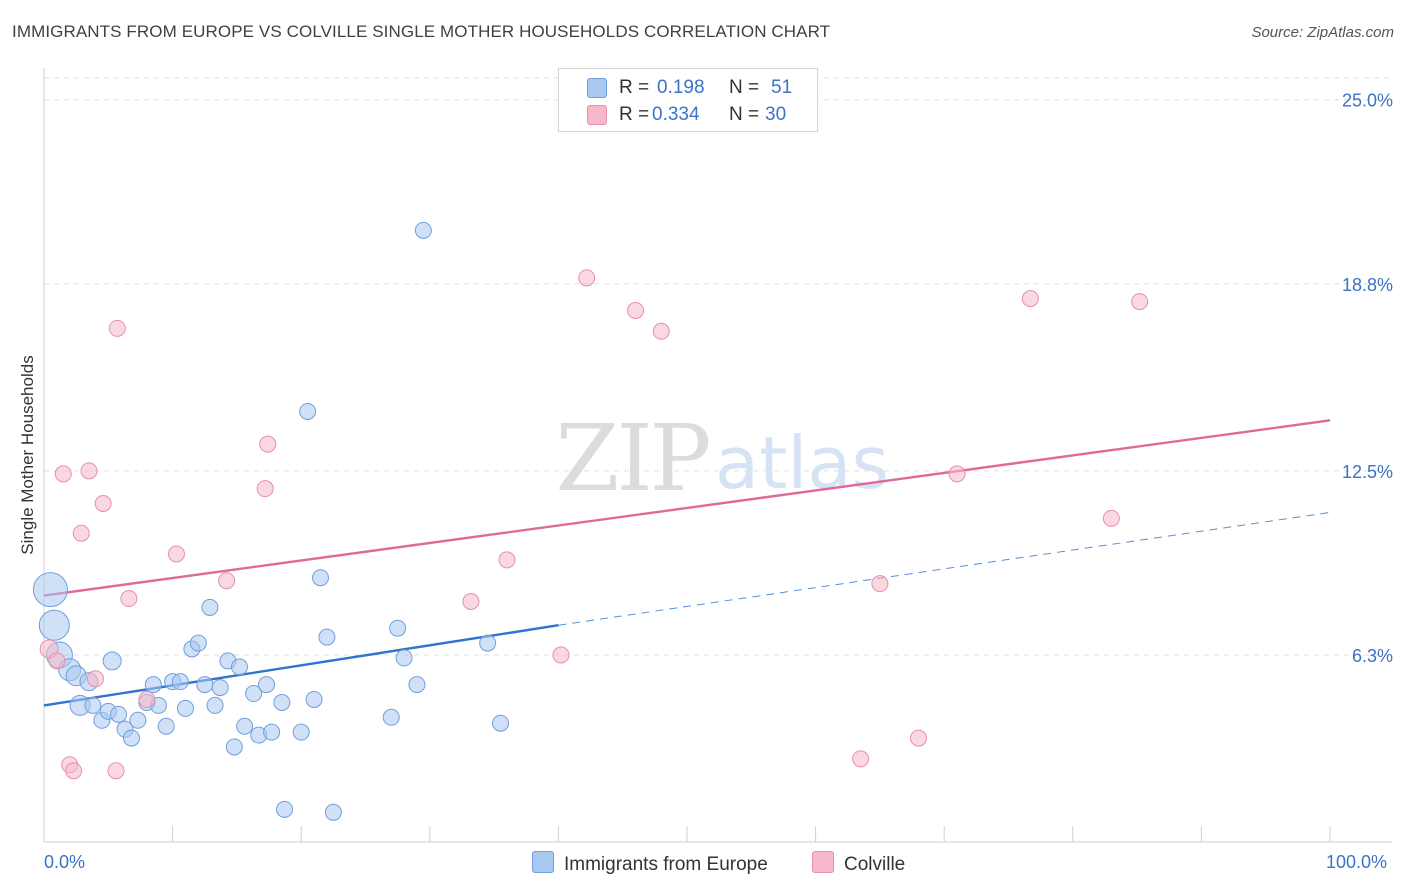 This screenshot has width=1406, height=892. Describe the element at coordinates (776, 114) in the screenshot. I see `legend-n-value-colville: 30` at that location.